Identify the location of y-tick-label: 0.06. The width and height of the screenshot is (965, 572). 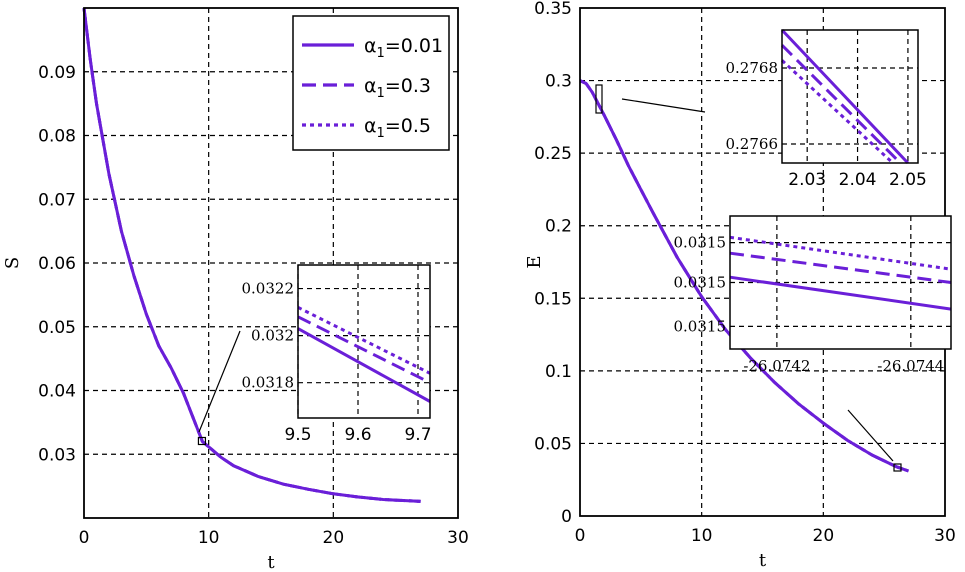
(57, 264).